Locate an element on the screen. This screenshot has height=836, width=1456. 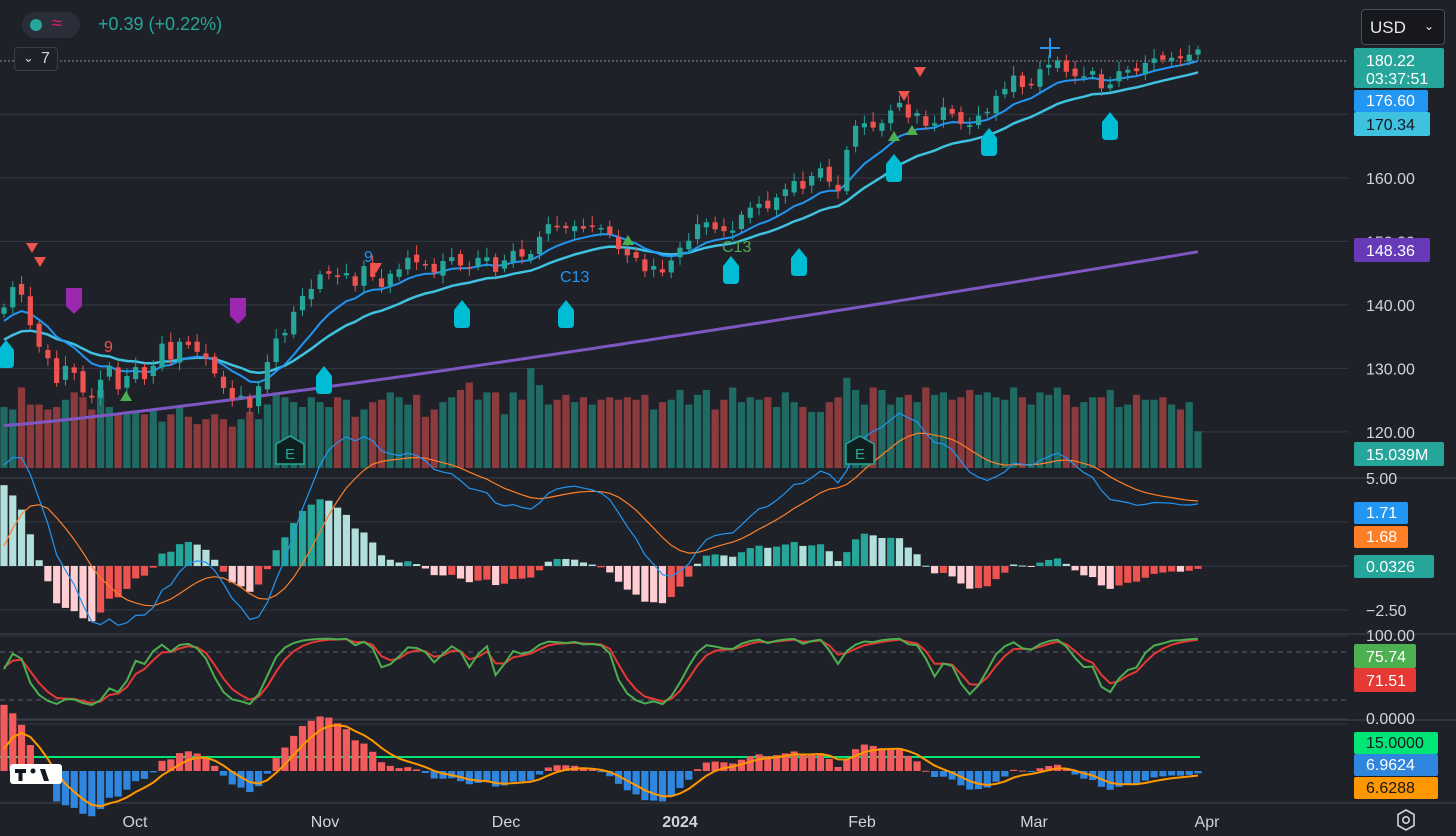
symbol-status-pill: ≈ is located at coordinates (51, 25).